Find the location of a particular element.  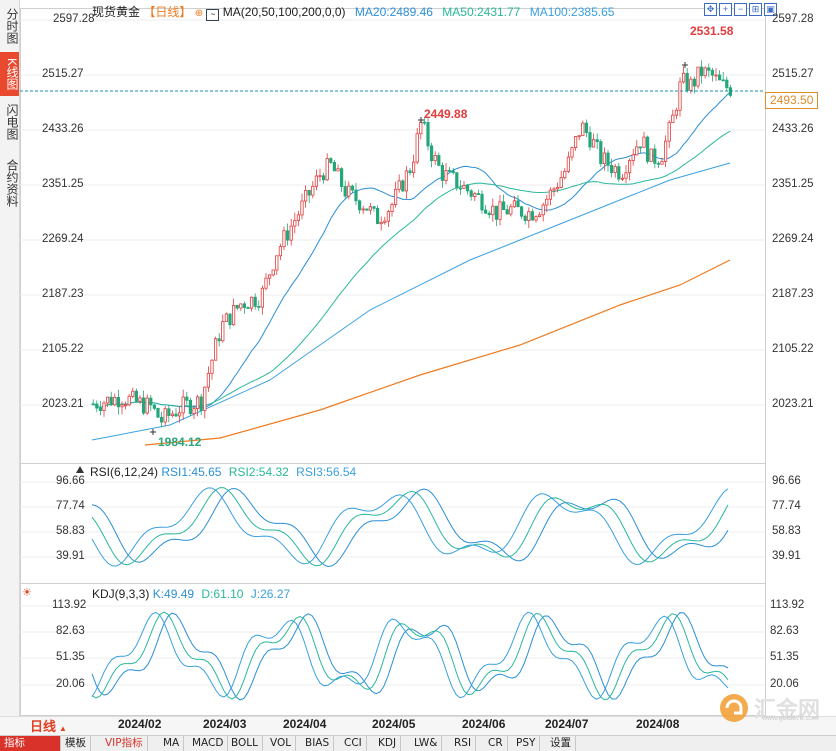

tab-timeshare: 分时图 is located at coordinates (12, 26).